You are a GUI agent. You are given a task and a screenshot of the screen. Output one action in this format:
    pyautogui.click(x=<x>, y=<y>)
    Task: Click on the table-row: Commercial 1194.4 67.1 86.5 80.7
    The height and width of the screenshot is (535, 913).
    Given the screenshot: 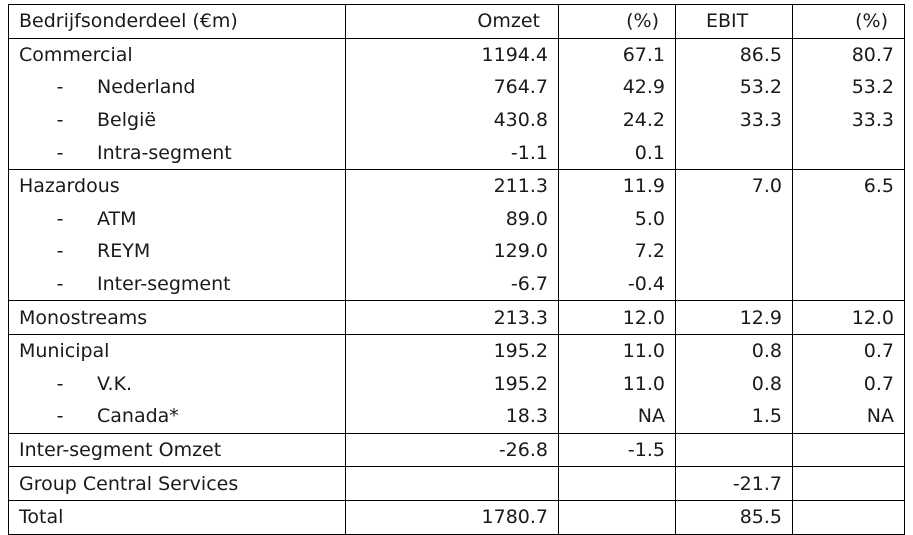 What is the action you would take?
    pyautogui.click(x=456, y=55)
    